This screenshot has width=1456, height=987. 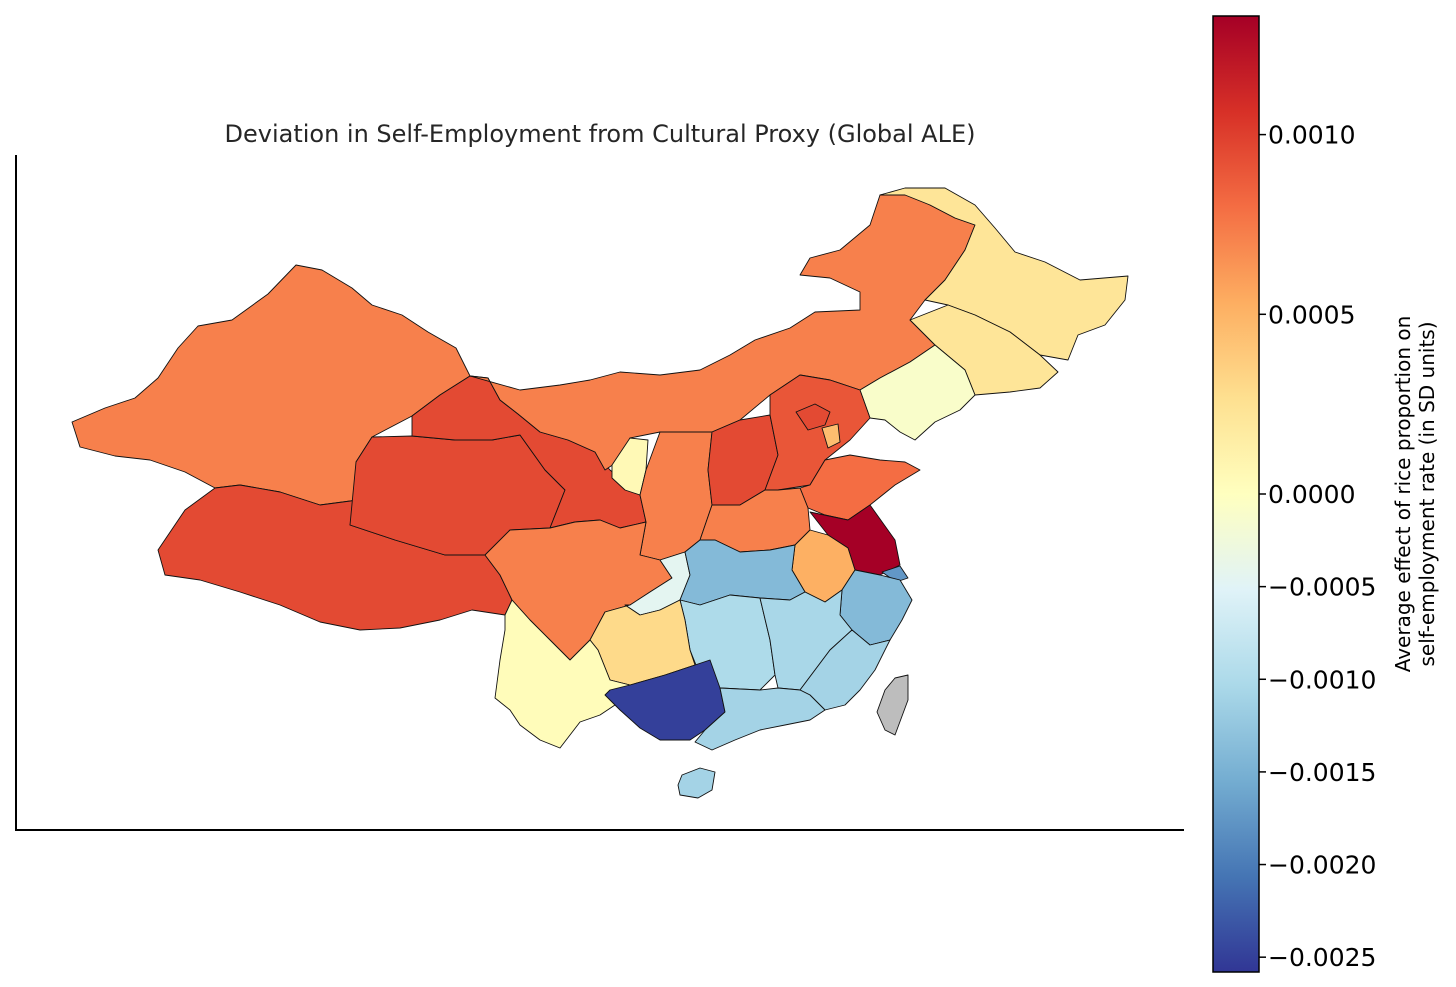 What do you see at coordinates (1311, 314) in the screenshot?
I see `colorbar-tick-label: 0.0005` at bounding box center [1311, 314].